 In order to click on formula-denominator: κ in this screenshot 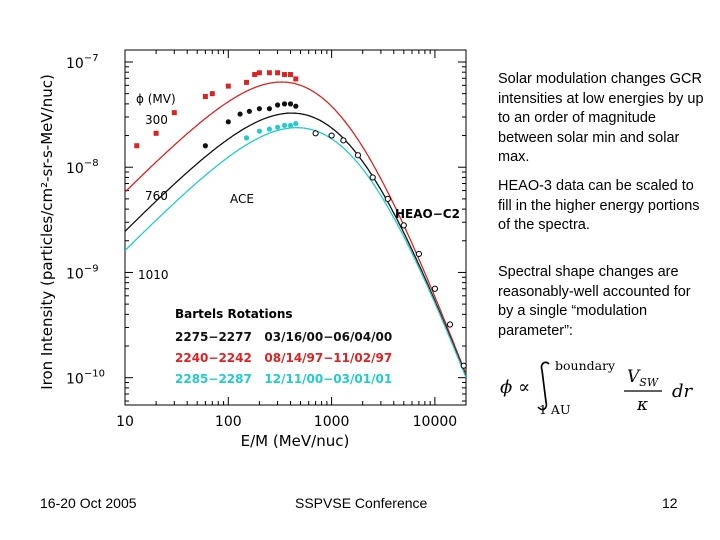, I will do `click(642, 405)`.